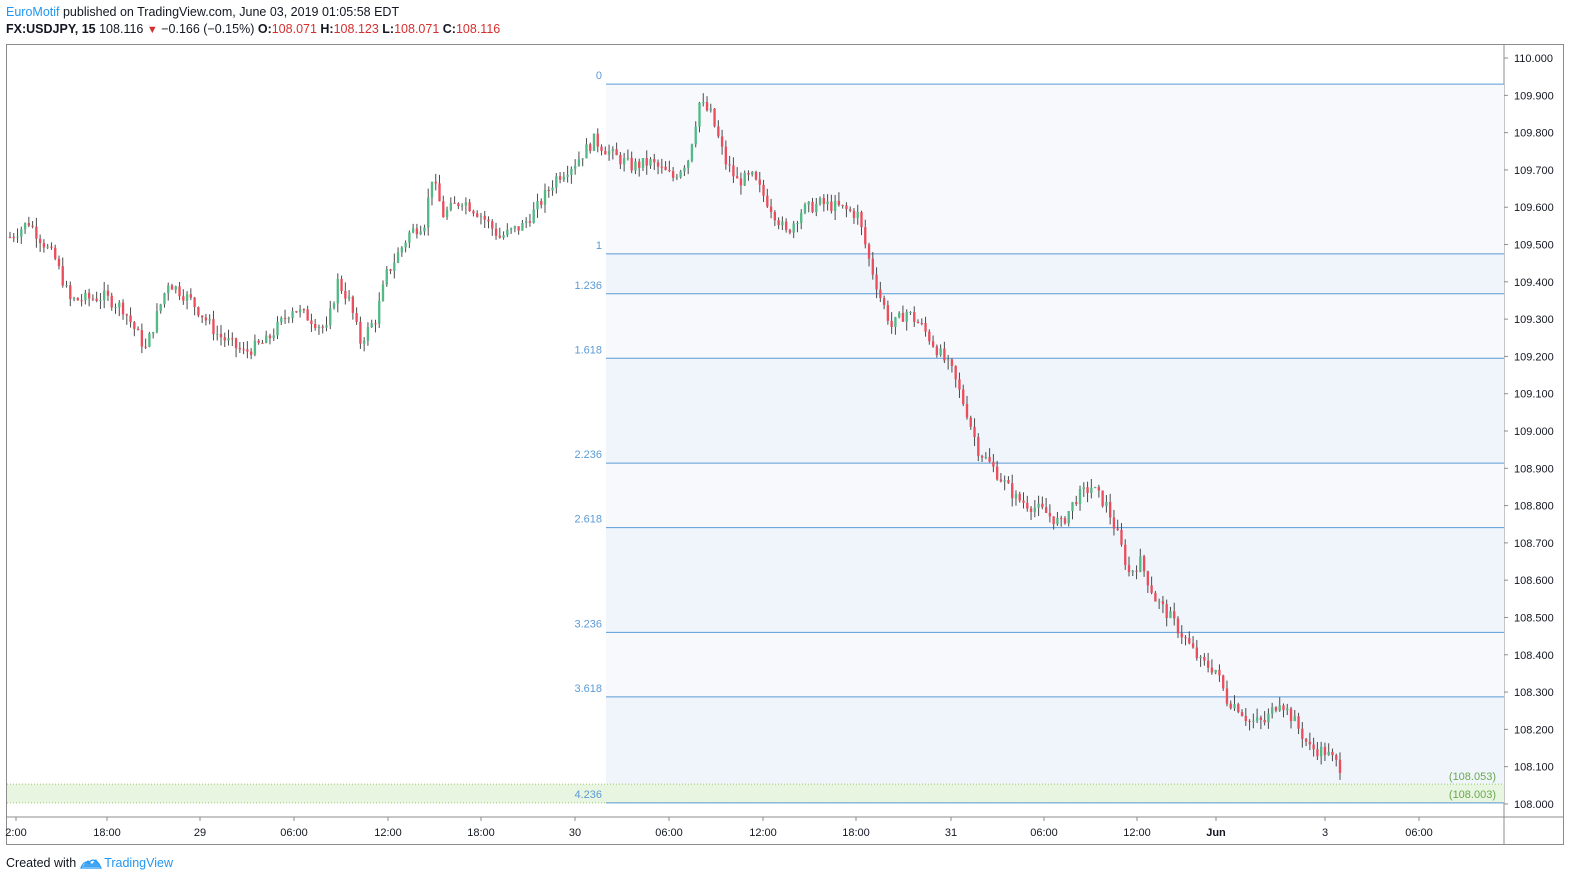  Describe the element at coordinates (327, 29) in the screenshot. I see `high-label: H:` at that location.